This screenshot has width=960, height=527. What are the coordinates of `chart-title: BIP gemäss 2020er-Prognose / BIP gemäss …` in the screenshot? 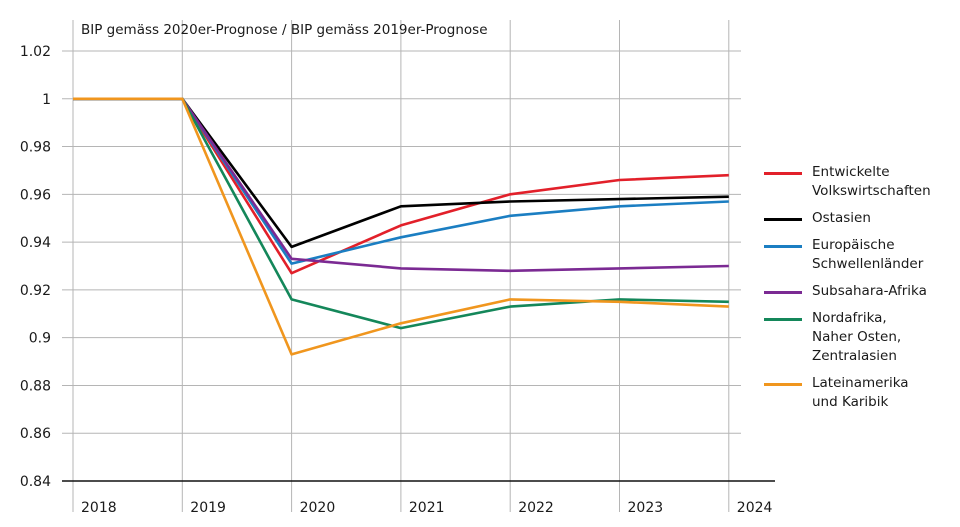 It's located at (284, 30).